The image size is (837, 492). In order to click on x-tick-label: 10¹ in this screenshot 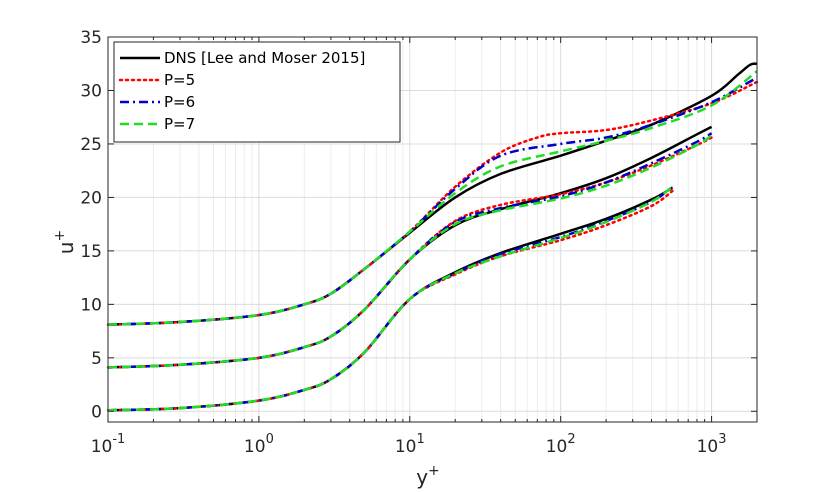, I will do `click(410, 444)`.